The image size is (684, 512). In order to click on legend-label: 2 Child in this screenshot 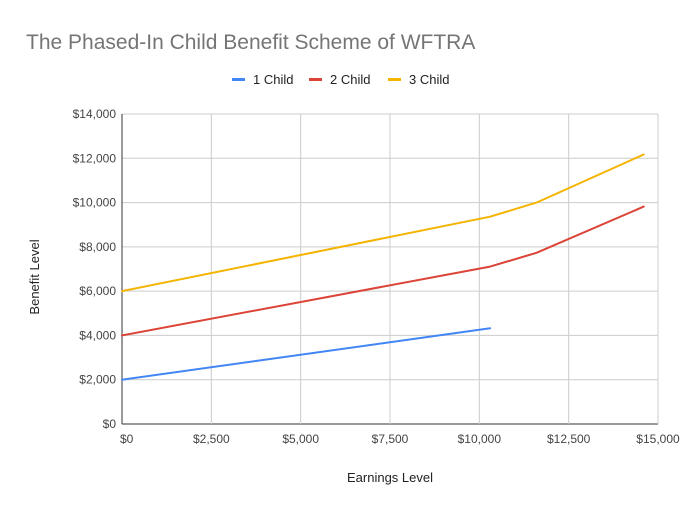, I will do `click(350, 79)`.